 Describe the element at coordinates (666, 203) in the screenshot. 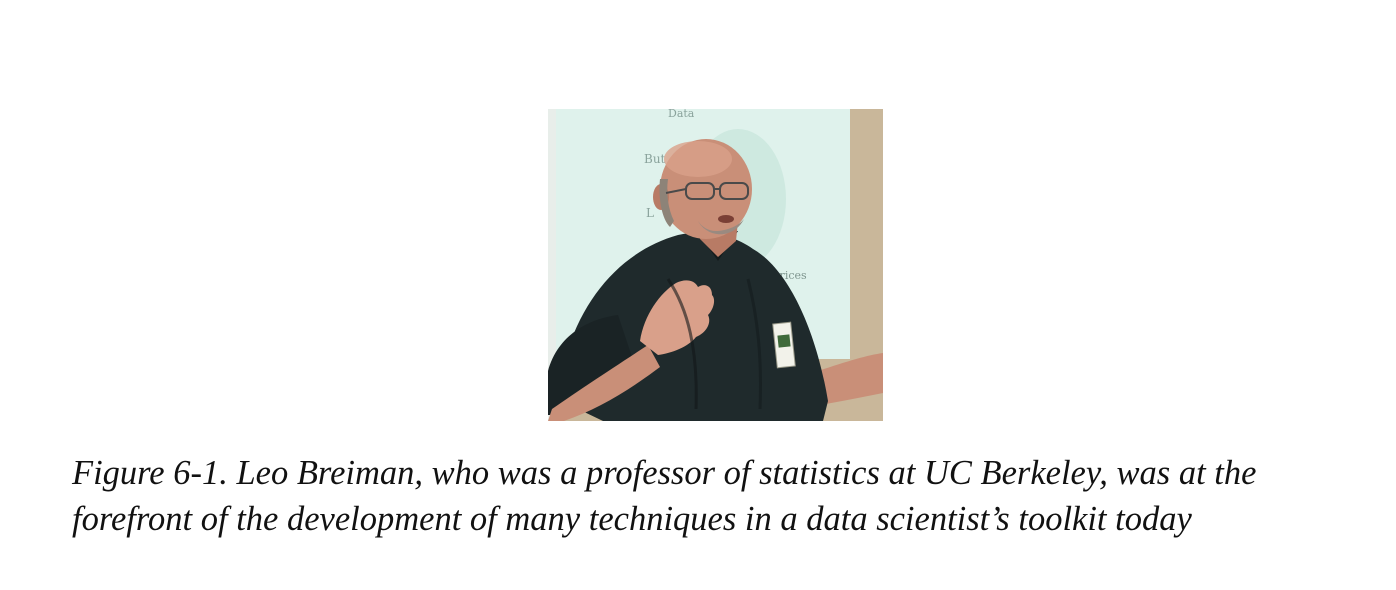

I see `hair` at that location.